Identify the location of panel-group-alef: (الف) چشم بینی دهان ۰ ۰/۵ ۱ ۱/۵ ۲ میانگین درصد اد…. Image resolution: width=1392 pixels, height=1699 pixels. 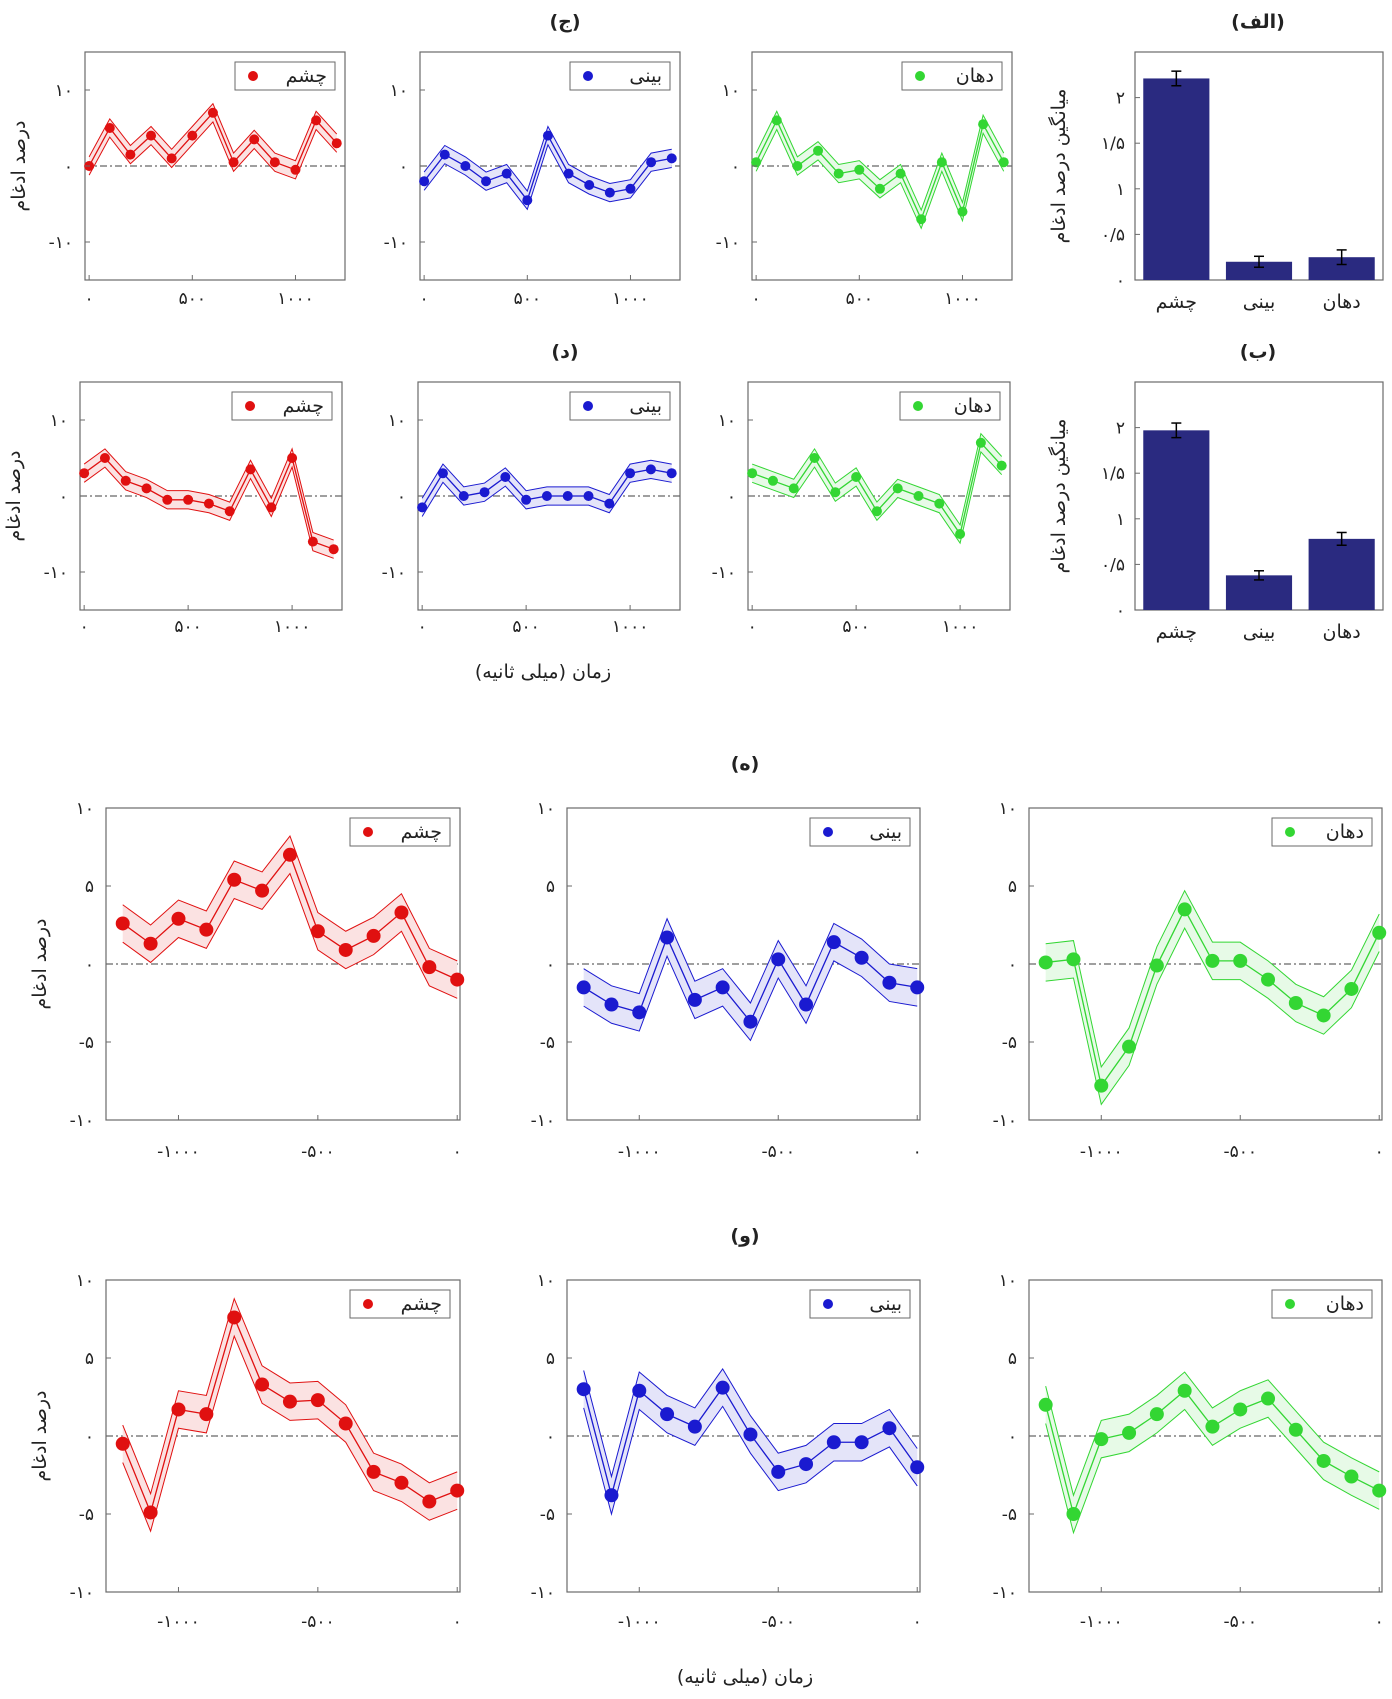
(1215, 162).